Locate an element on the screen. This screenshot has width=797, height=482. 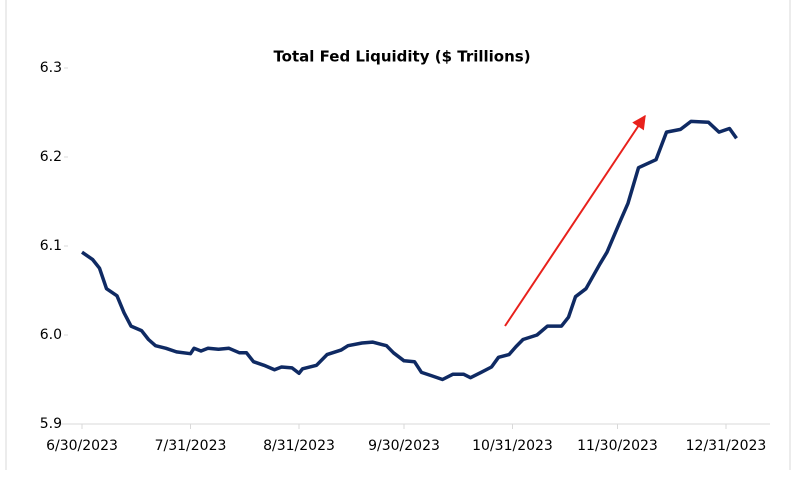
y-tick-label: 6.3 is located at coordinates (51, 68).